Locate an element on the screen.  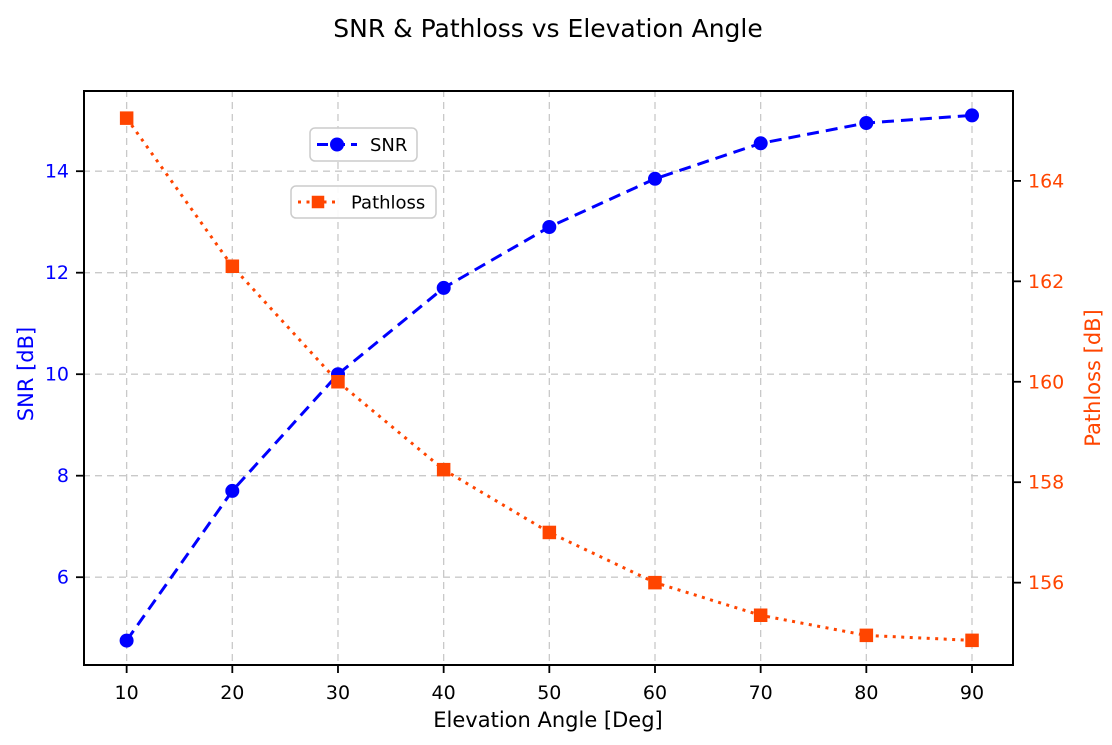
x-tick-label: 60 is located at coordinates (655, 693).